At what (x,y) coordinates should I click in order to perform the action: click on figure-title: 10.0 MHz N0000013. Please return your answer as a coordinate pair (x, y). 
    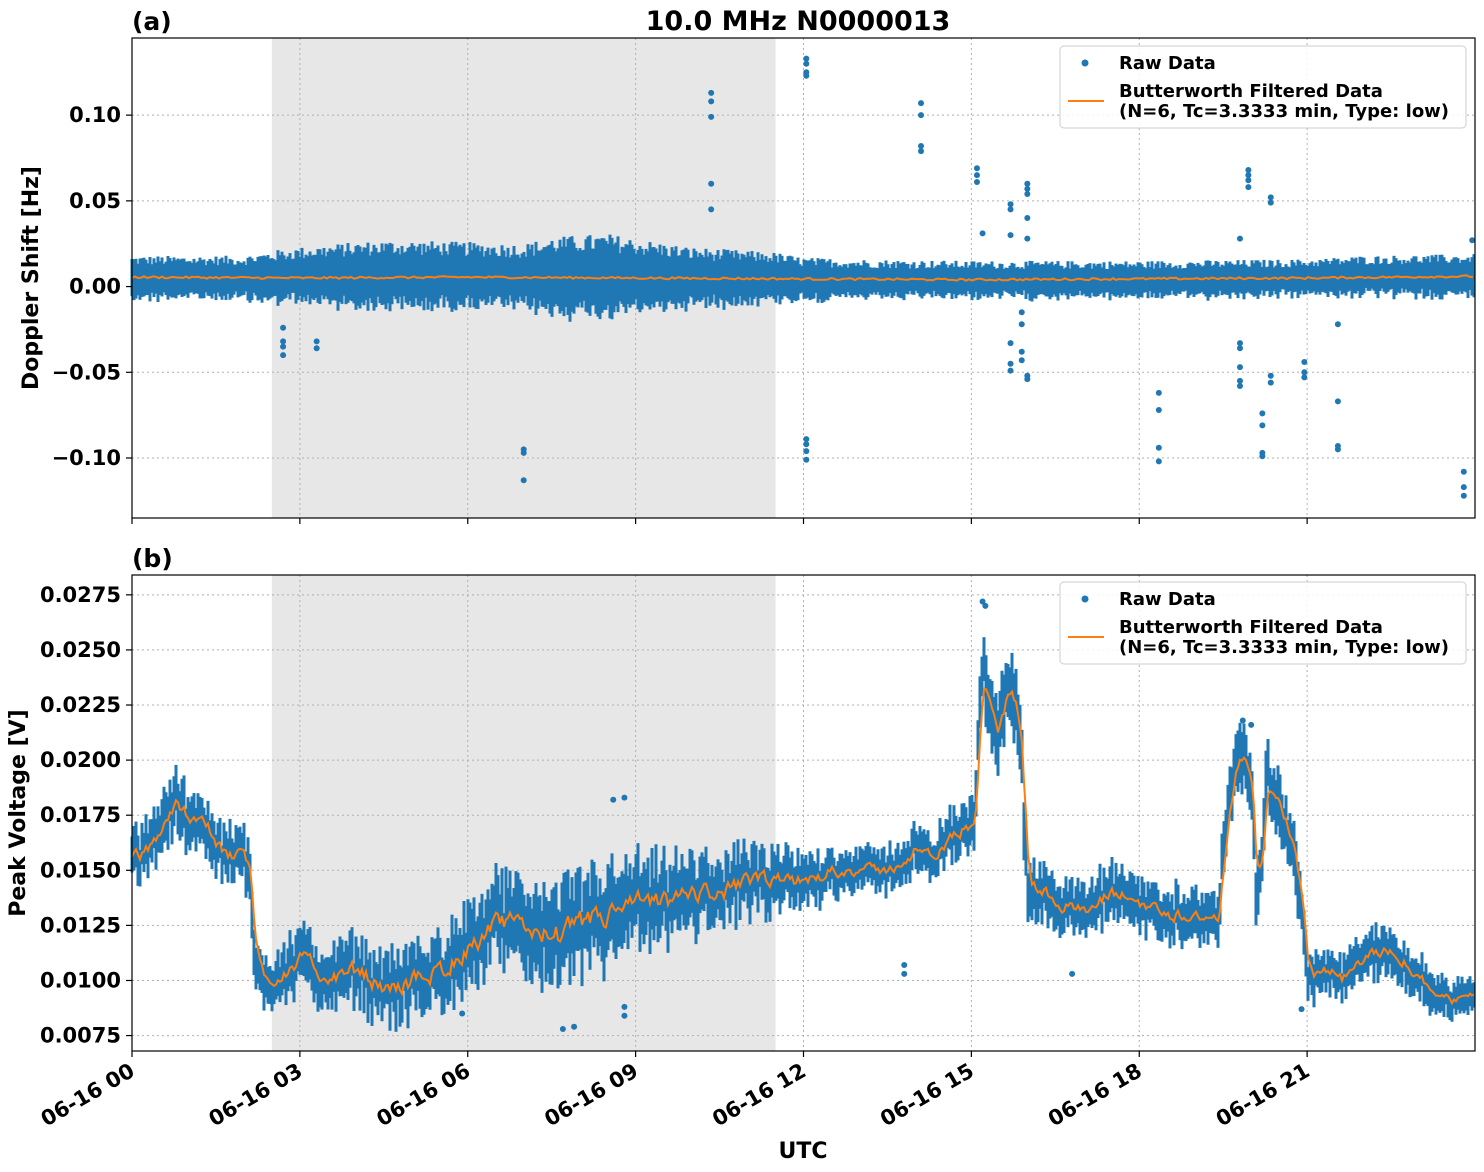
    Looking at the image, I should click on (798, 21).